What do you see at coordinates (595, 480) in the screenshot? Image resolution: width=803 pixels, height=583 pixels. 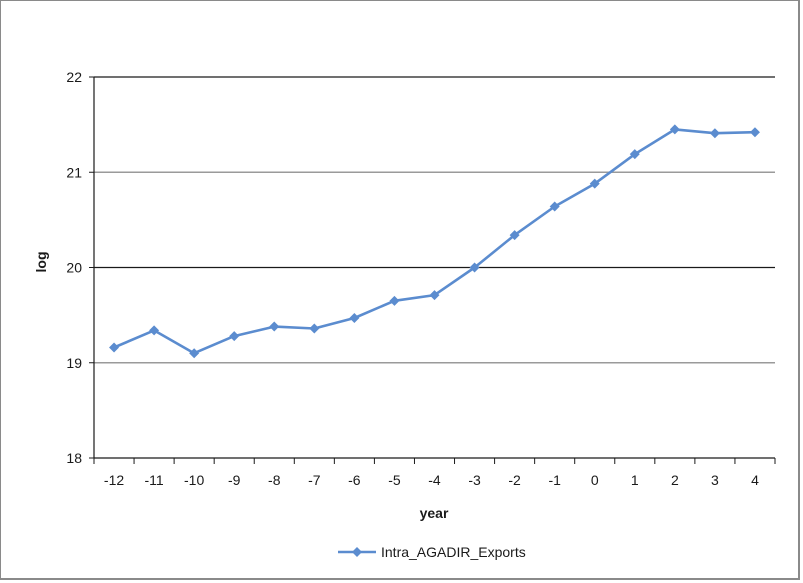 I see `x-tick-label: 0` at bounding box center [595, 480].